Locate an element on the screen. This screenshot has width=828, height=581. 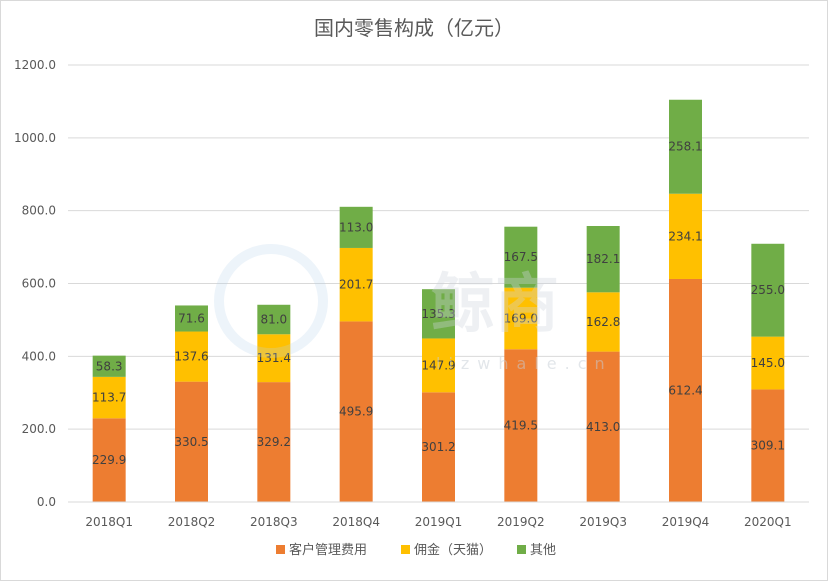
x-tick-label: 2019Q1 is located at coordinates (439, 522).